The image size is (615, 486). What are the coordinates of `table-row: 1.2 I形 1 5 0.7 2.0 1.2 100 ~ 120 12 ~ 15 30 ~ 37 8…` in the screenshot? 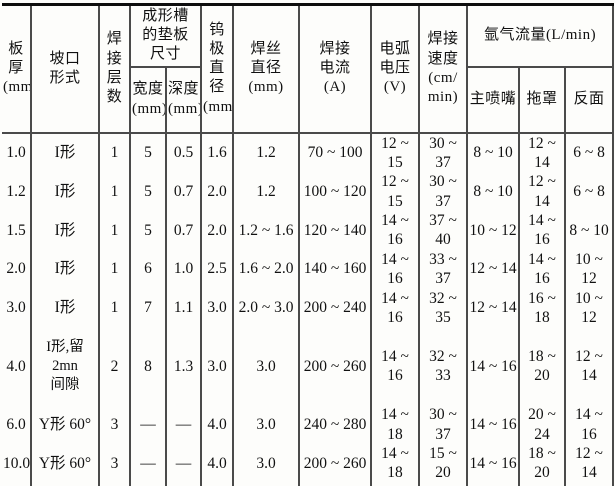 It's located at (307, 191).